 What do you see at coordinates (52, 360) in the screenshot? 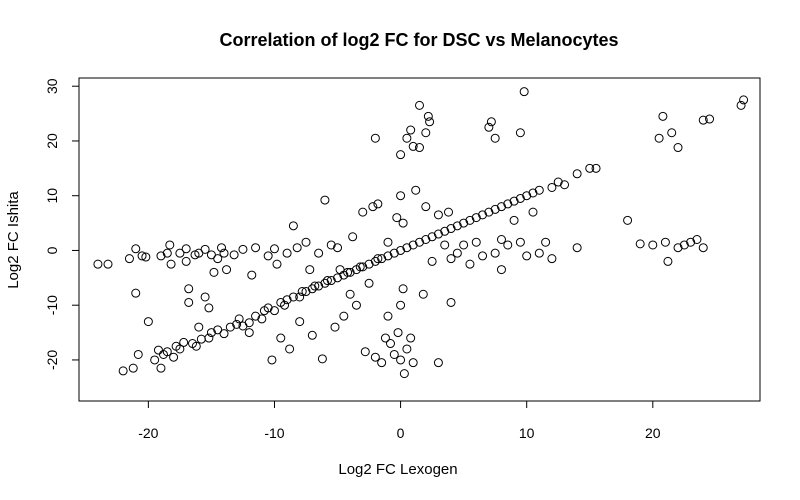
I see `y-tick-label: -20` at bounding box center [52, 360].